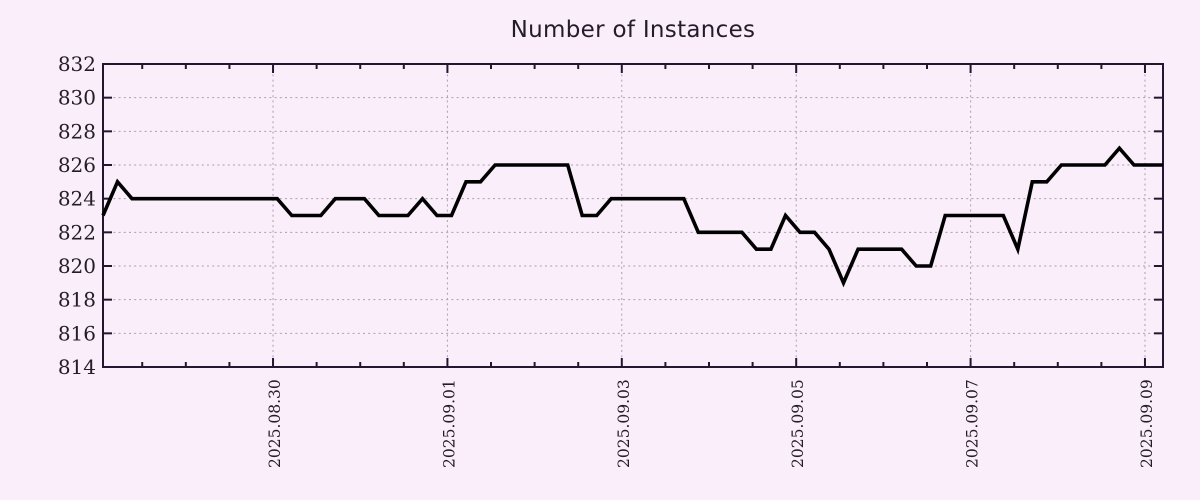 This screenshot has height=500, width=1200. What do you see at coordinates (77, 232) in the screenshot?
I see `y-axis-tick-label: 822` at bounding box center [77, 232].